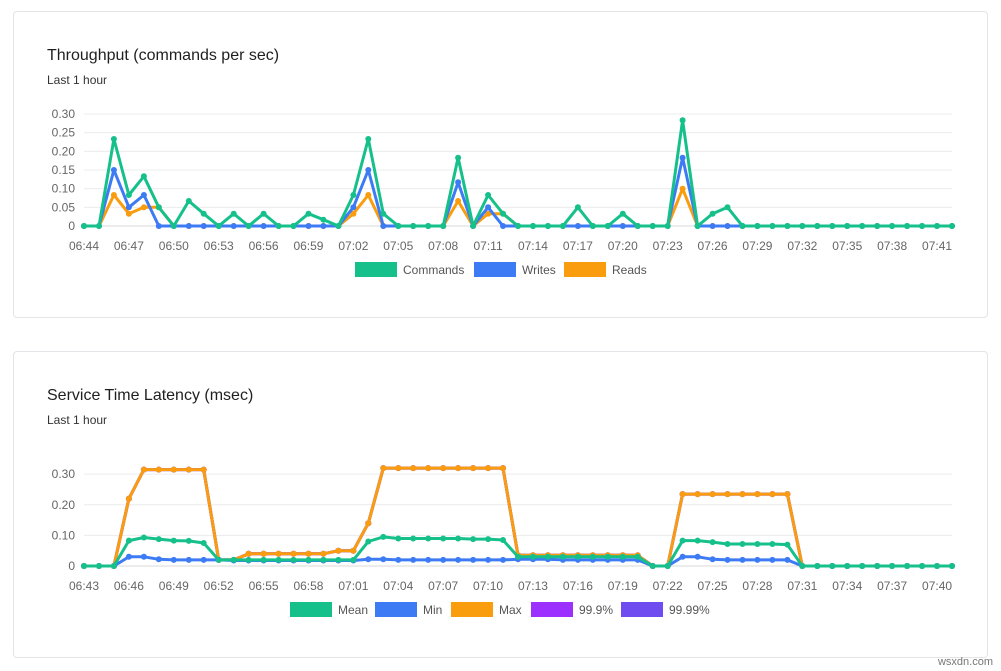  What do you see at coordinates (533, 246) in the screenshot?
I see `x-tick-label: 07:14` at bounding box center [533, 246].